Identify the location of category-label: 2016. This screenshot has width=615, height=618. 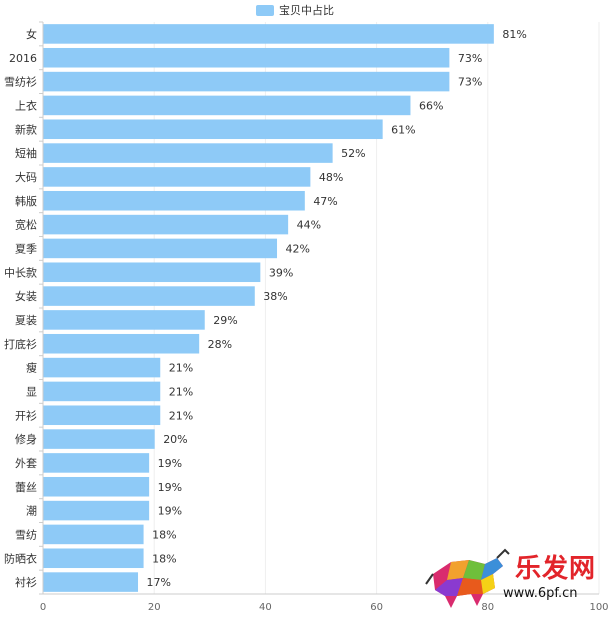
(23, 58).